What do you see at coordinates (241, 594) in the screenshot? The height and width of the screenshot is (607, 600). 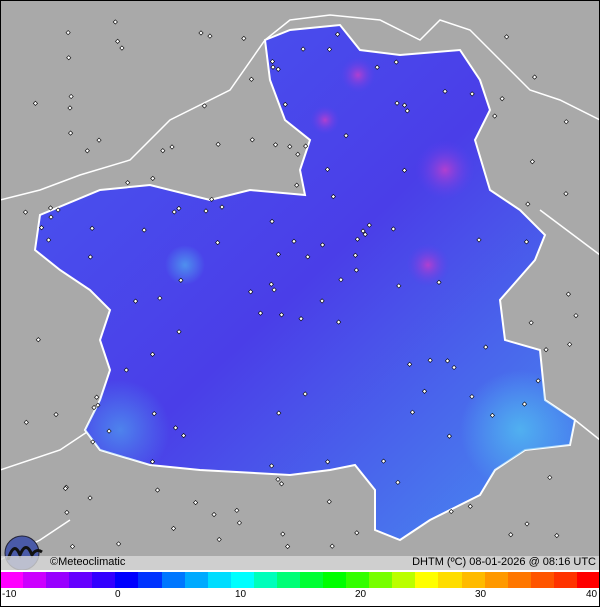 I see `scale-tick-label: 10` at bounding box center [241, 594].